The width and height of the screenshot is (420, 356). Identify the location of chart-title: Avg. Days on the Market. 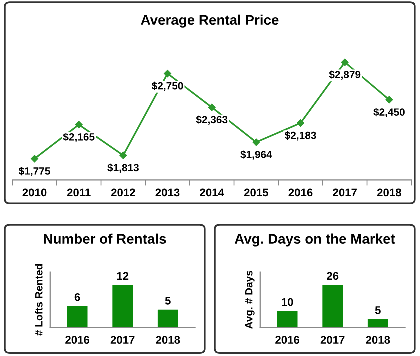
(315, 240).